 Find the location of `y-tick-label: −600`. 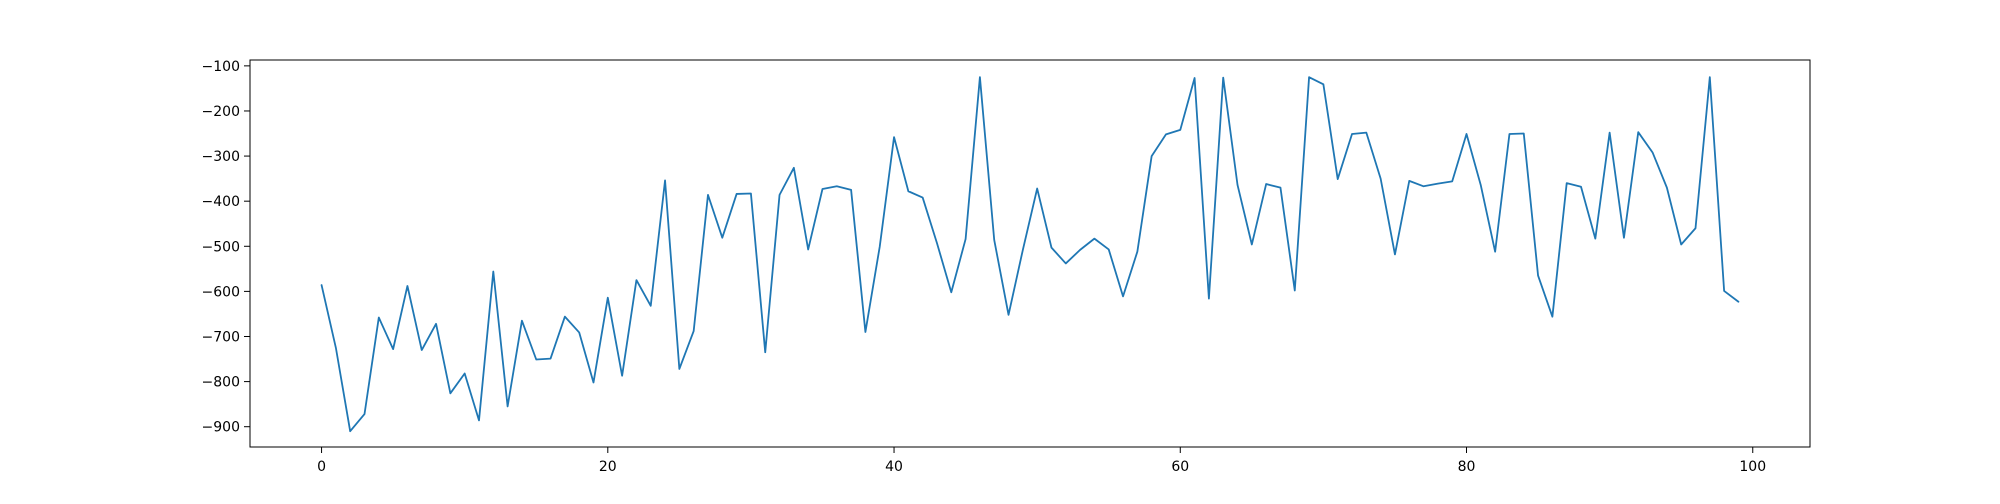

y-tick-label: −600 is located at coordinates (221, 292).